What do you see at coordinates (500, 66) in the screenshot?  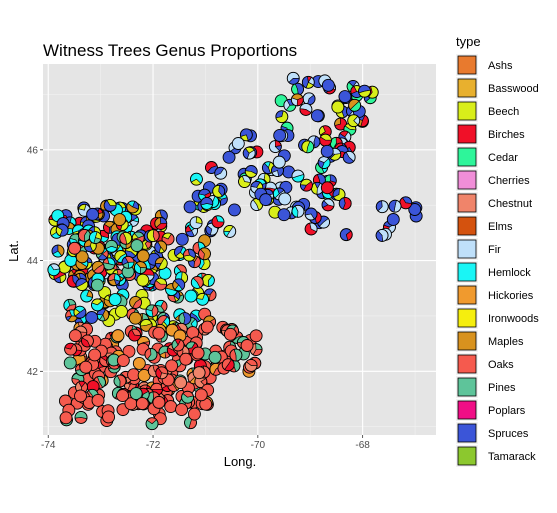 I see `legend-label: Ashs` at bounding box center [500, 66].